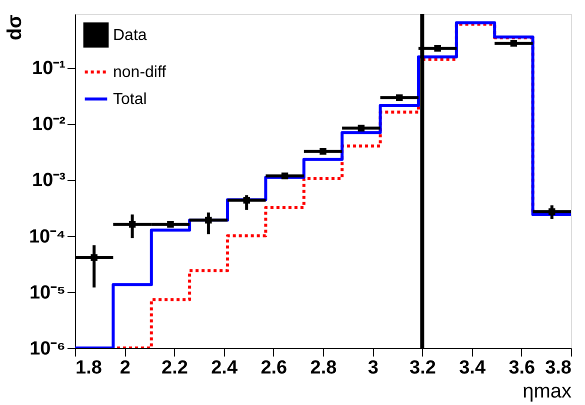 The width and height of the screenshot is (585, 405). Describe the element at coordinates (125, 368) in the screenshot. I see `x-tick-label: 2` at that location.